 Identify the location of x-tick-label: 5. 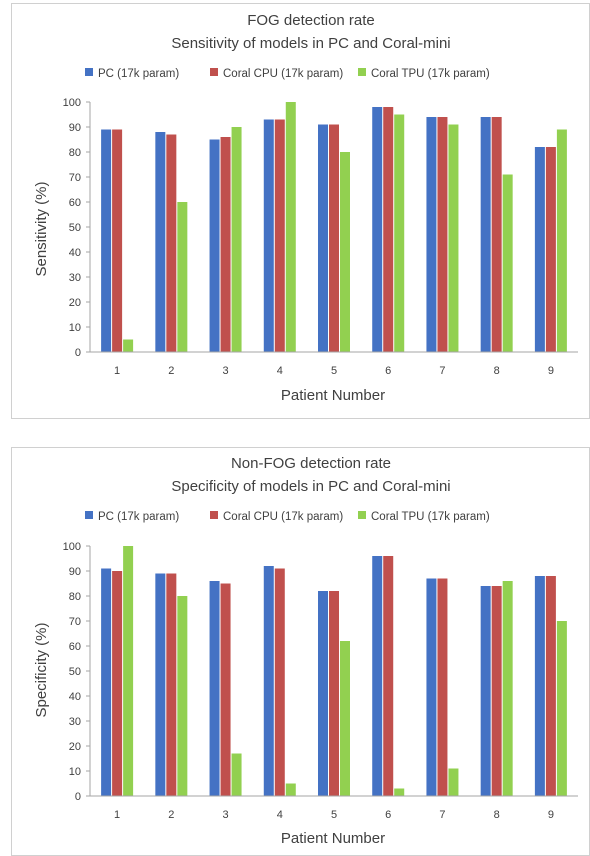
(334, 371).